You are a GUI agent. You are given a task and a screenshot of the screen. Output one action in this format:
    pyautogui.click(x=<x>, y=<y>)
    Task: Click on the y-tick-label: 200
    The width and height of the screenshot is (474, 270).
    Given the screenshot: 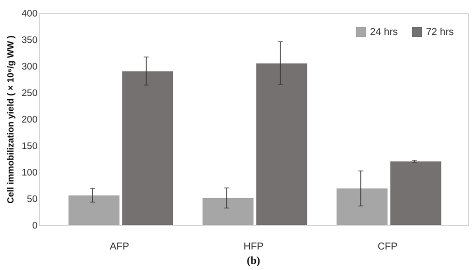 What is the action you would take?
    pyautogui.click(x=30, y=120)
    